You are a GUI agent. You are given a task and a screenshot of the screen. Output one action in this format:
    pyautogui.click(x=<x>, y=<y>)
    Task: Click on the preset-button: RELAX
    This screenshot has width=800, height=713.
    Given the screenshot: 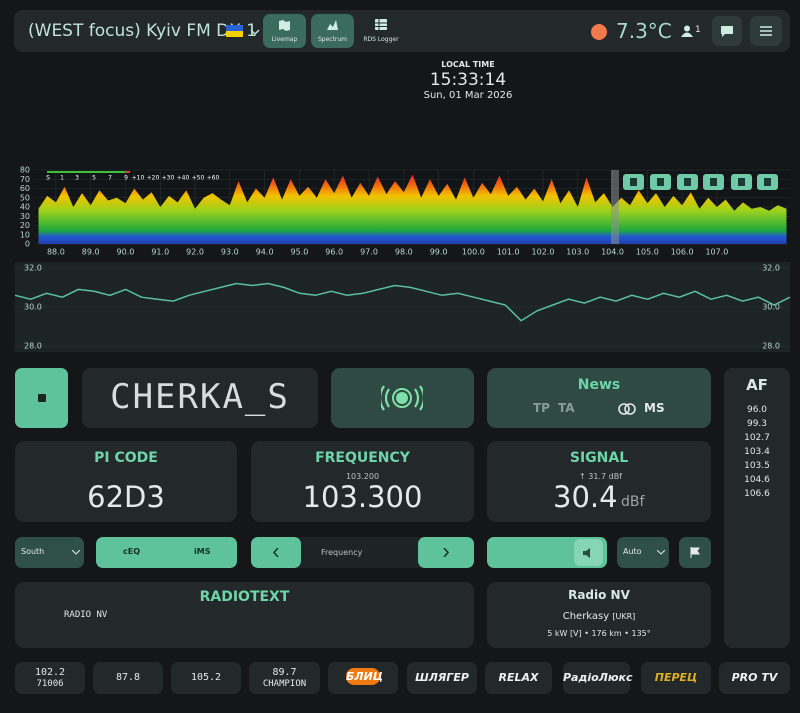 What is the action you would take?
    pyautogui.click(x=518, y=678)
    